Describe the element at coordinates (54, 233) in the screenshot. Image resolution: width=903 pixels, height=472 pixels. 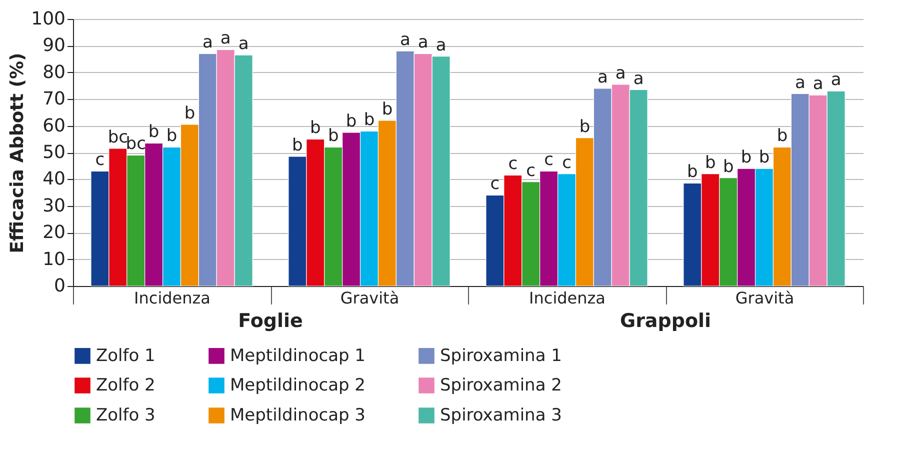
I see `y-tick-label: 20` at that location.